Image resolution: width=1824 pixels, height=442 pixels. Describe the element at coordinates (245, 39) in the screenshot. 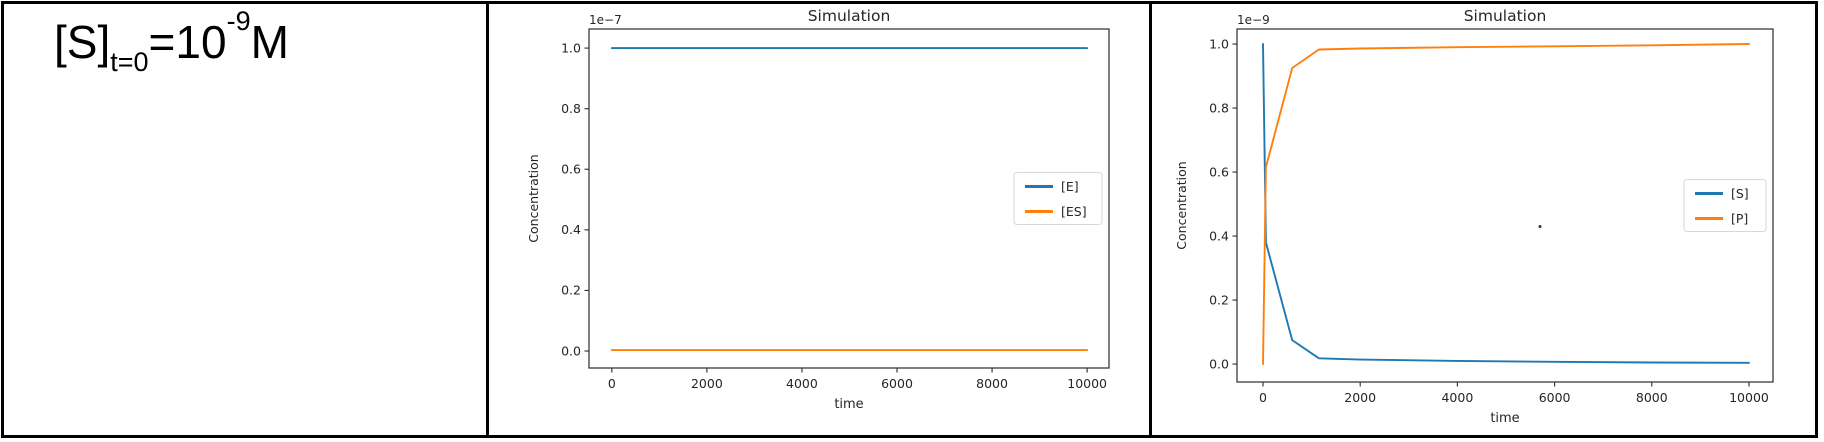

I see `initial-substrate-concentration: [S]t=0=10-9M` at that location.